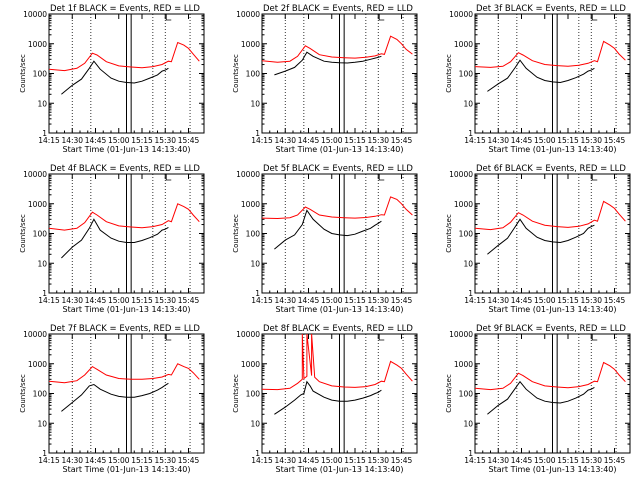  What do you see at coordinates (338, 9) in the screenshot?
I see `panel-title: Det 2f BLACK = Events, RED = LLD` at bounding box center [338, 9].